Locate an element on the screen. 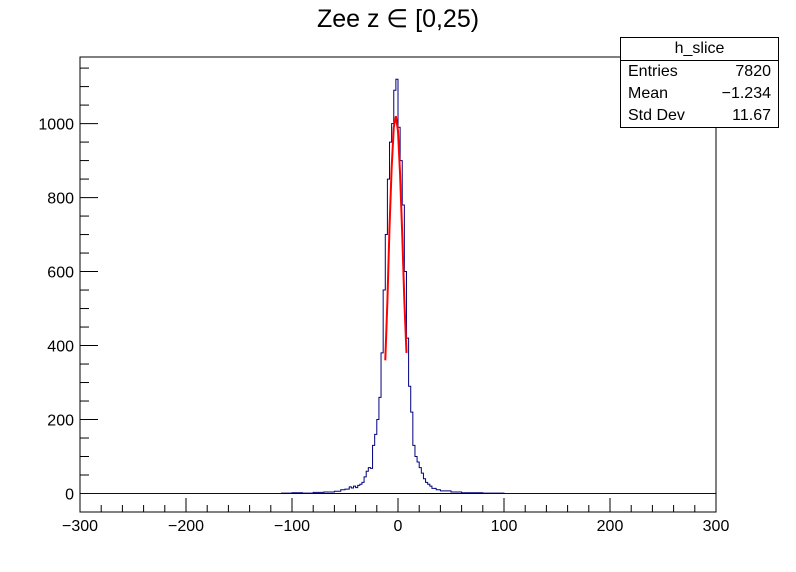 The width and height of the screenshot is (796, 572). fit-curve is located at coordinates (396, 238).